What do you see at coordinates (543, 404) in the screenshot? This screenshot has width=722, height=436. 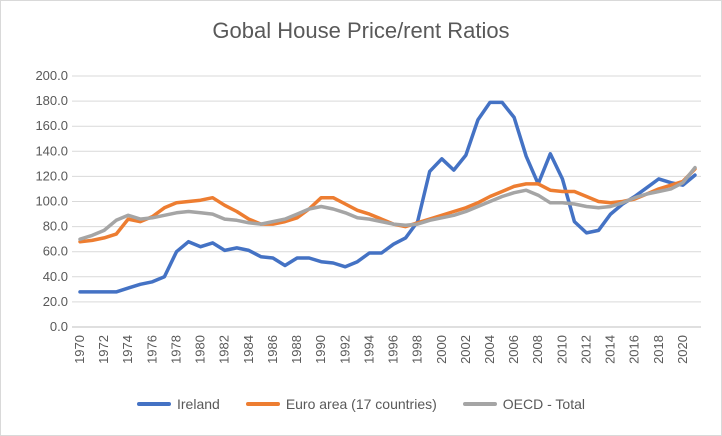 I see `legend-label: OECD - Total` at bounding box center [543, 404].